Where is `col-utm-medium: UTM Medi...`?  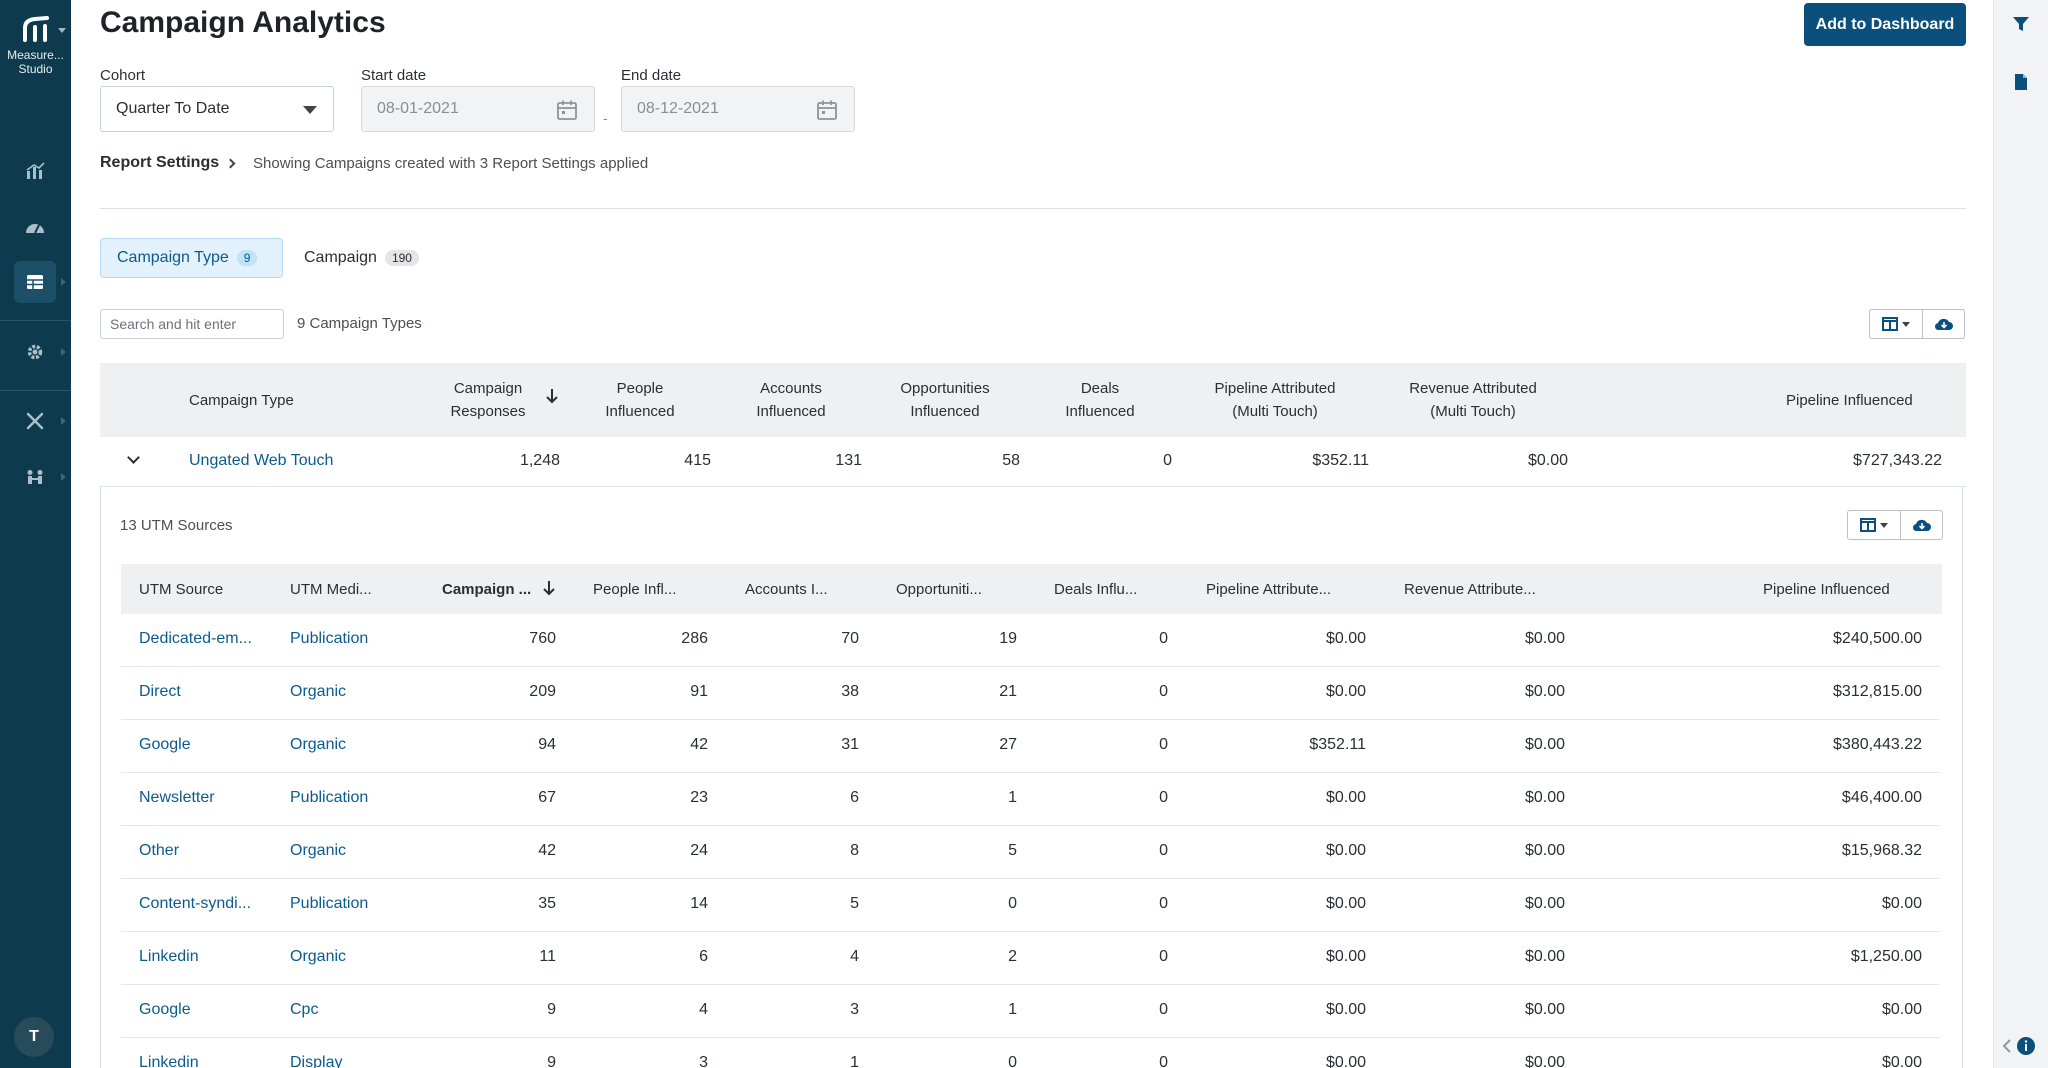 col-utm-medium: UTM Medi... is located at coordinates (331, 589).